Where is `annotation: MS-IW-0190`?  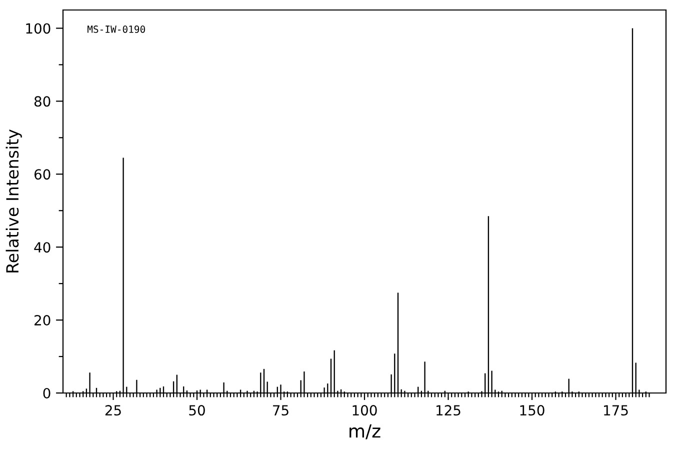
annotation: MS-IW-0190 is located at coordinates (117, 29).